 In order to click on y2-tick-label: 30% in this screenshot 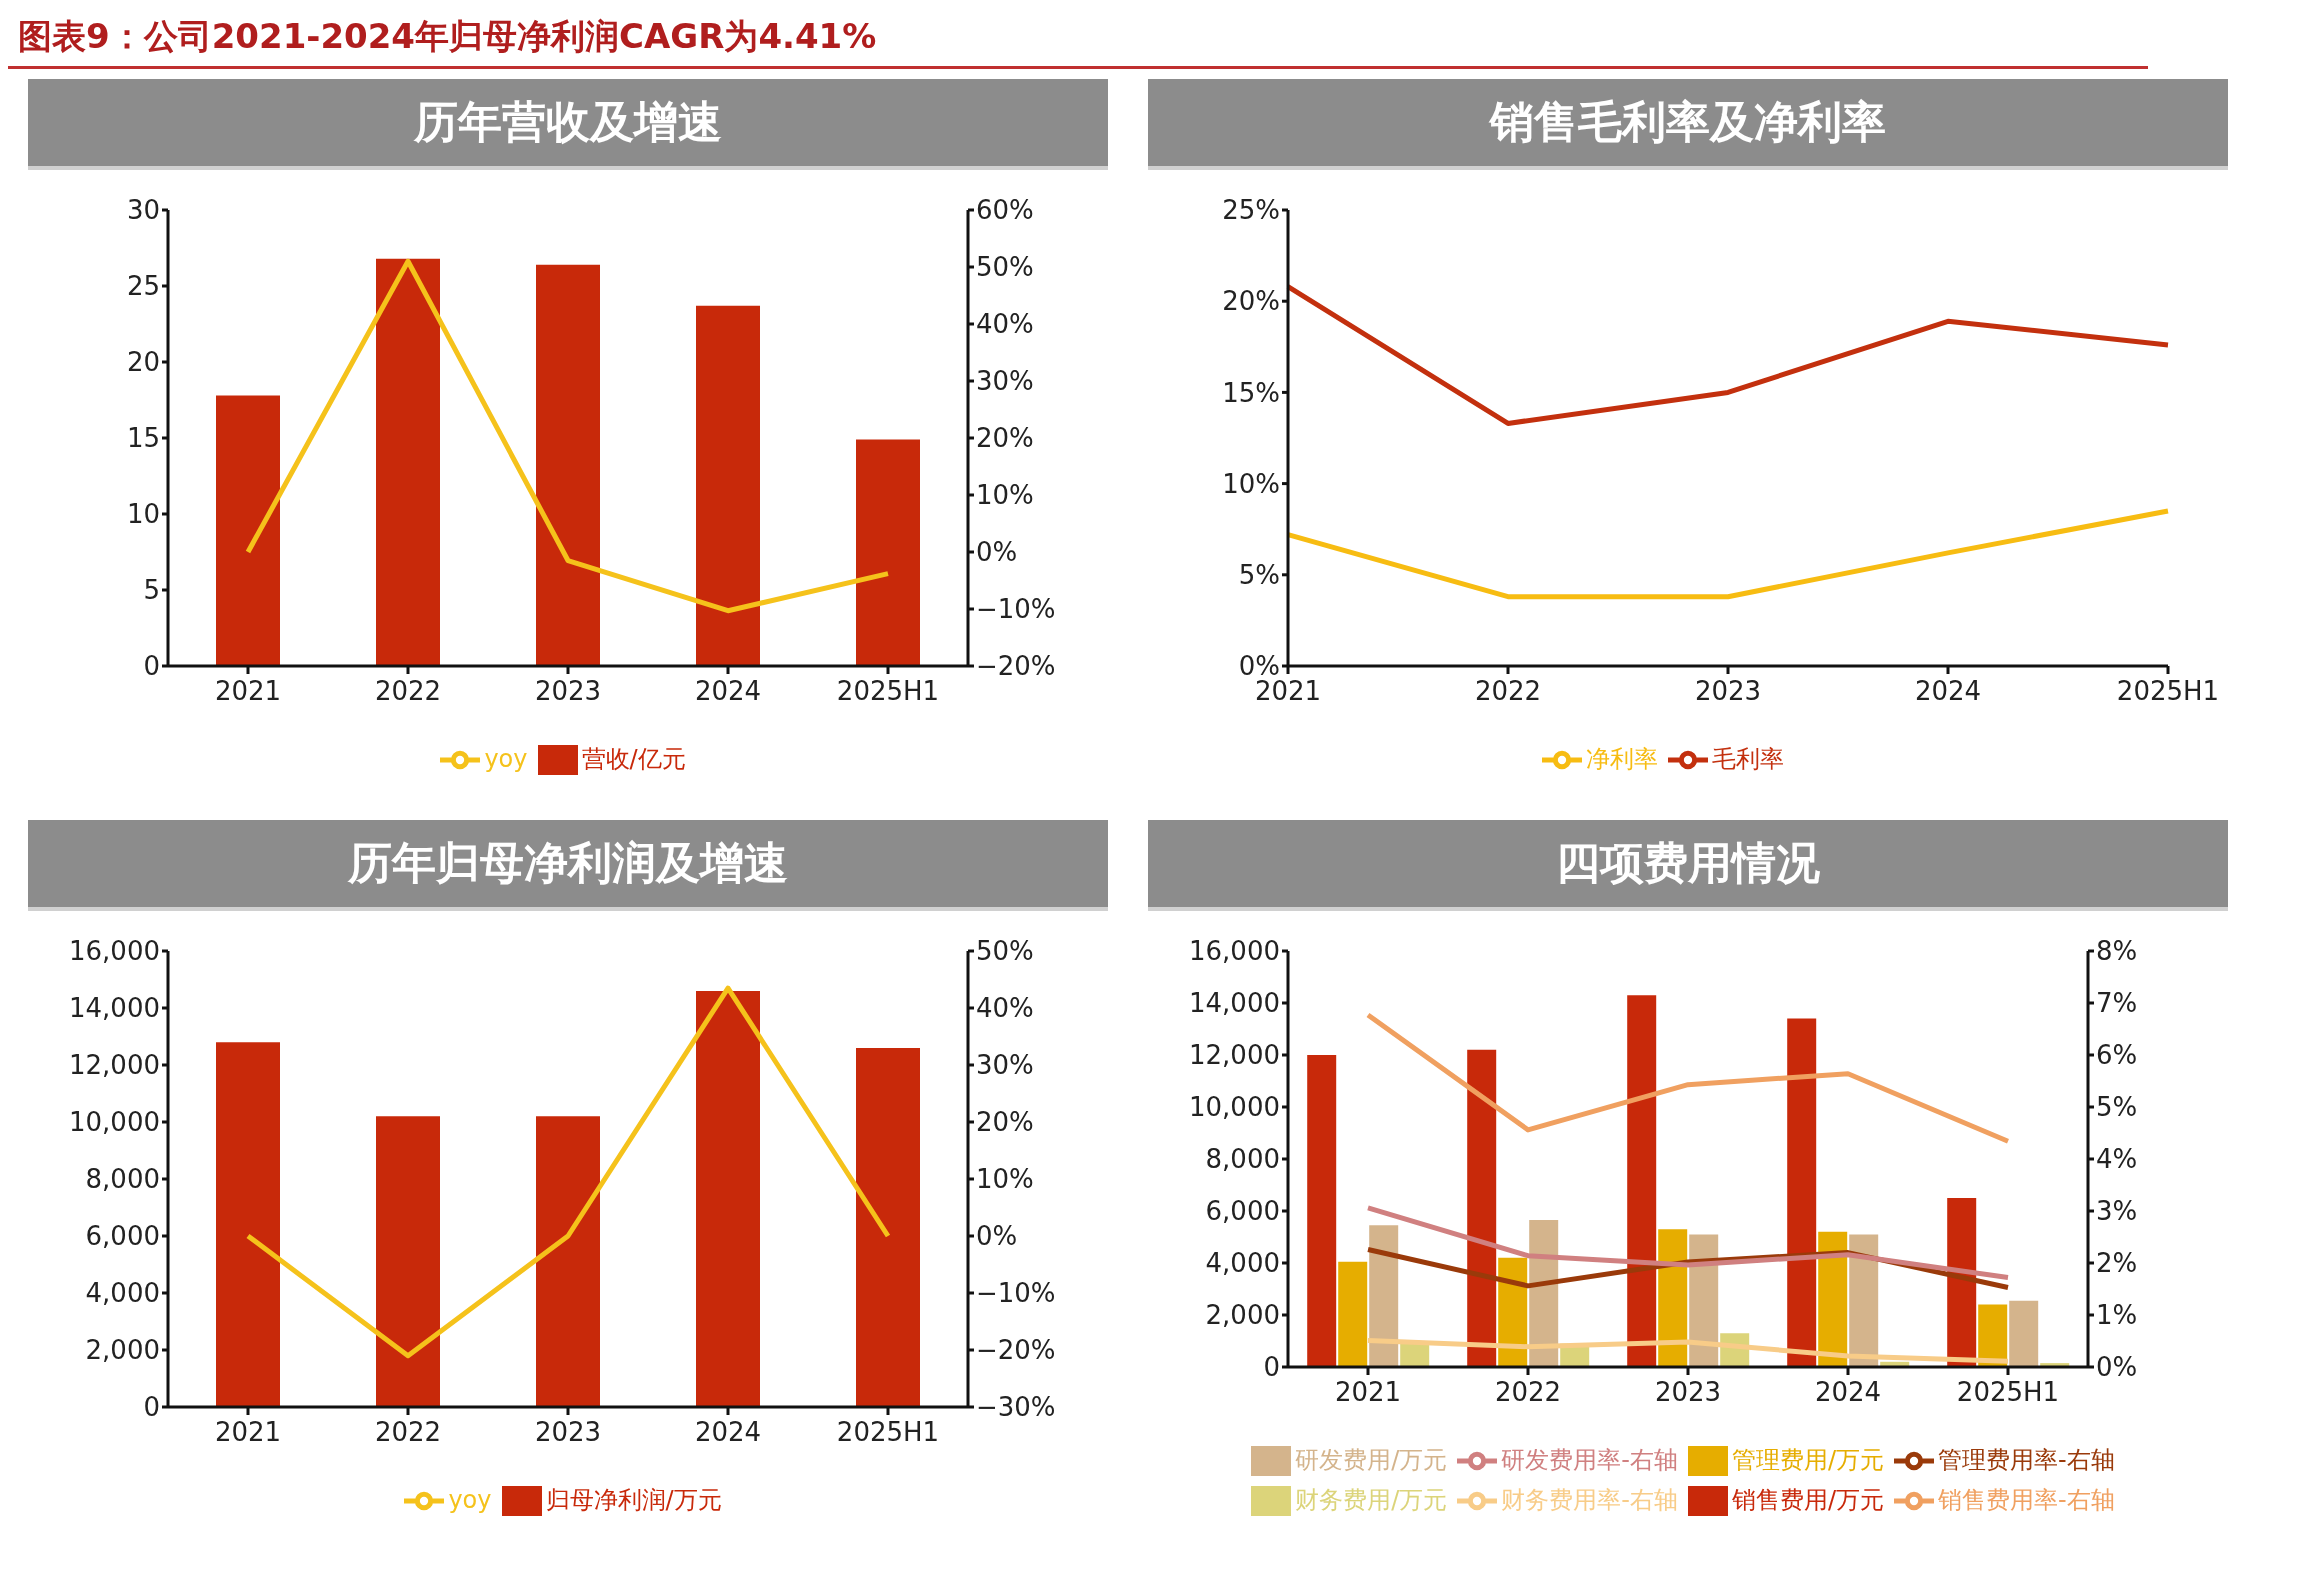, I will do `click(1005, 381)`.